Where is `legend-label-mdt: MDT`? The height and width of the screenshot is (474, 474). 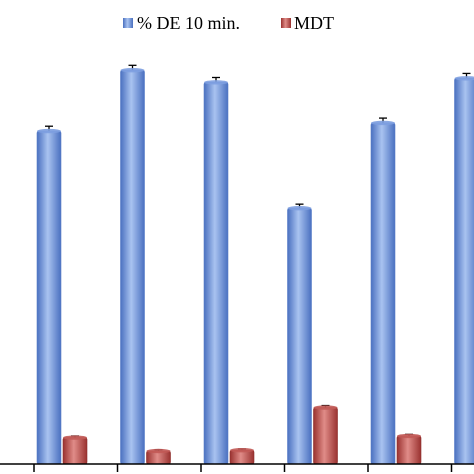
legend-label-mdt: MDT is located at coordinates (314, 23).